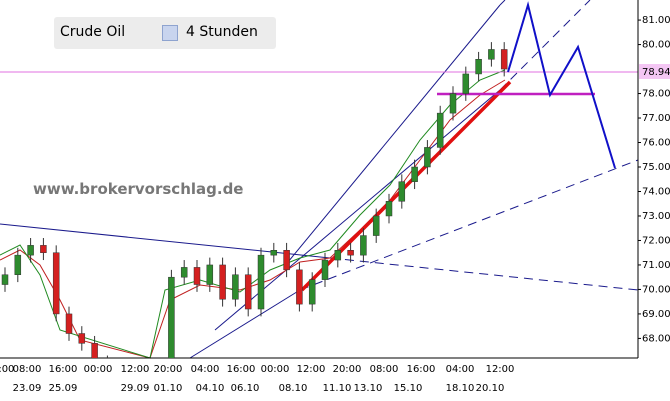 The image size is (670, 401). Describe the element at coordinates (408, 388) in the screenshot. I see `x-date-label: 15.10` at that location.